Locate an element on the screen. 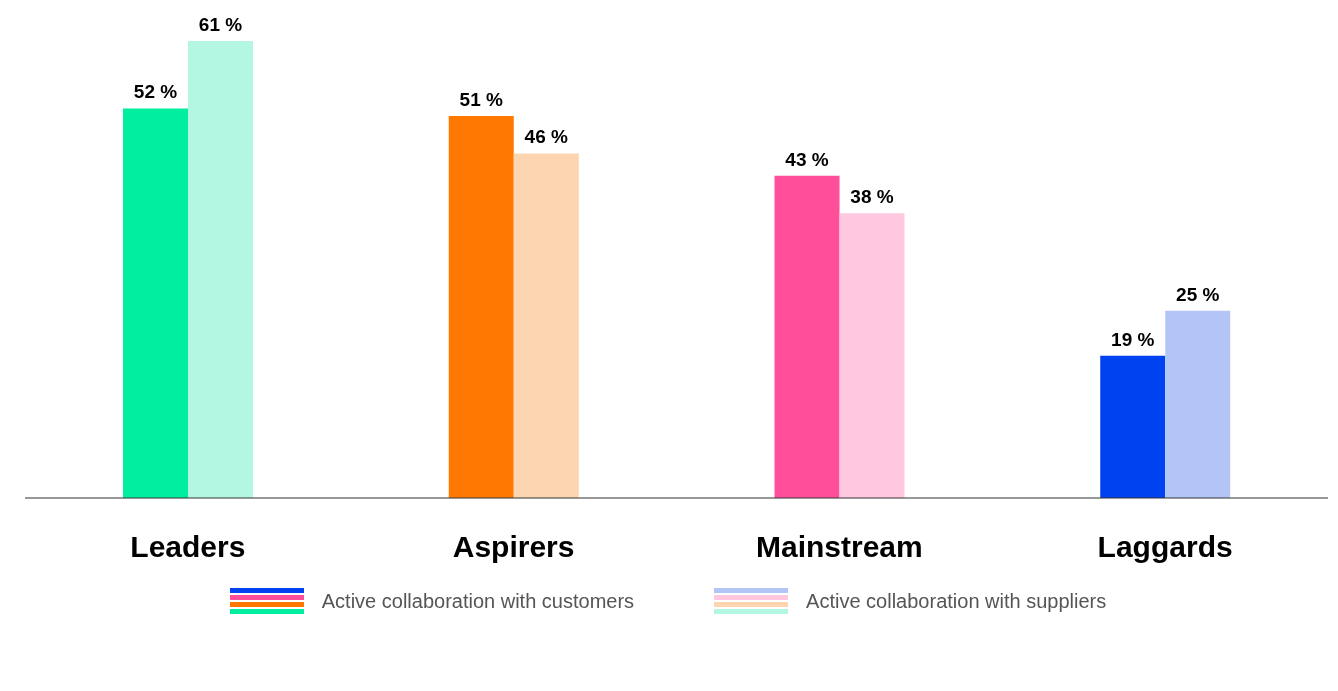  data-label: 46 % is located at coordinates (546, 137).